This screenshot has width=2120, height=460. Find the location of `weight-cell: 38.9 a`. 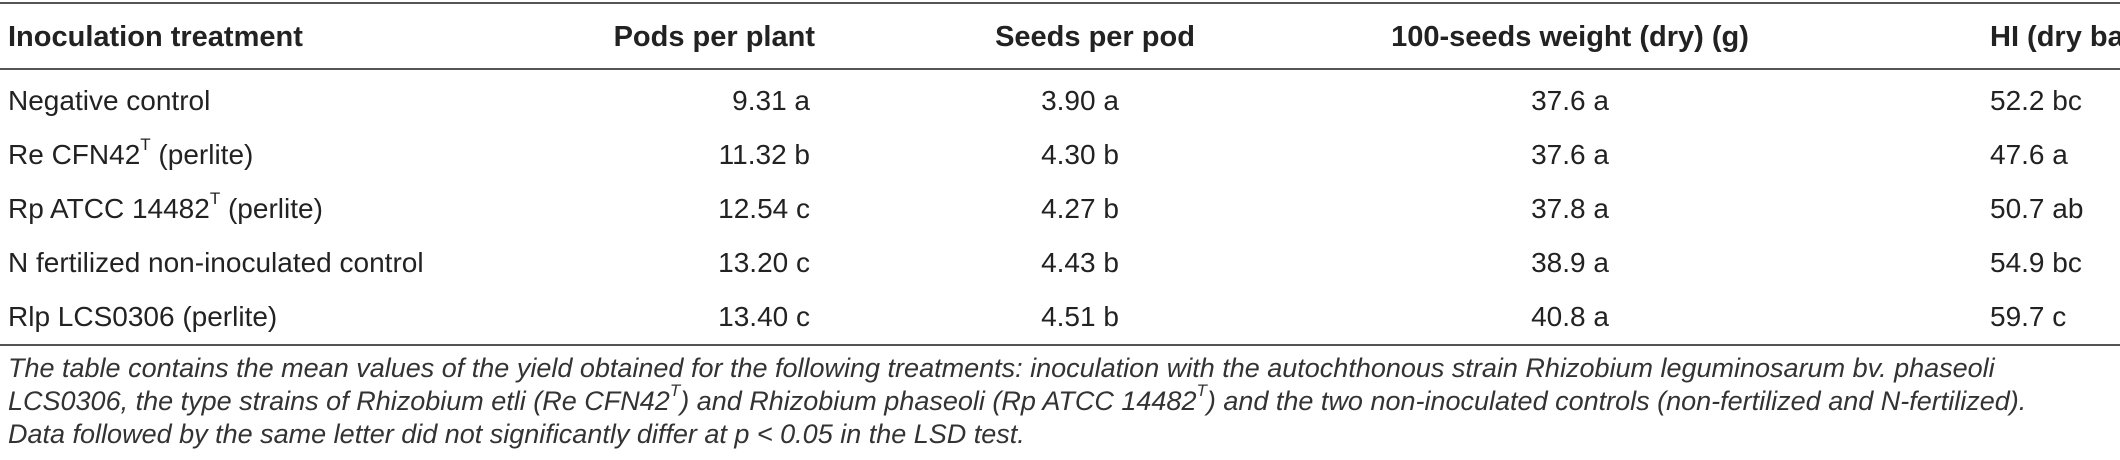

weight-cell: 38.9 a is located at coordinates (1570, 262).